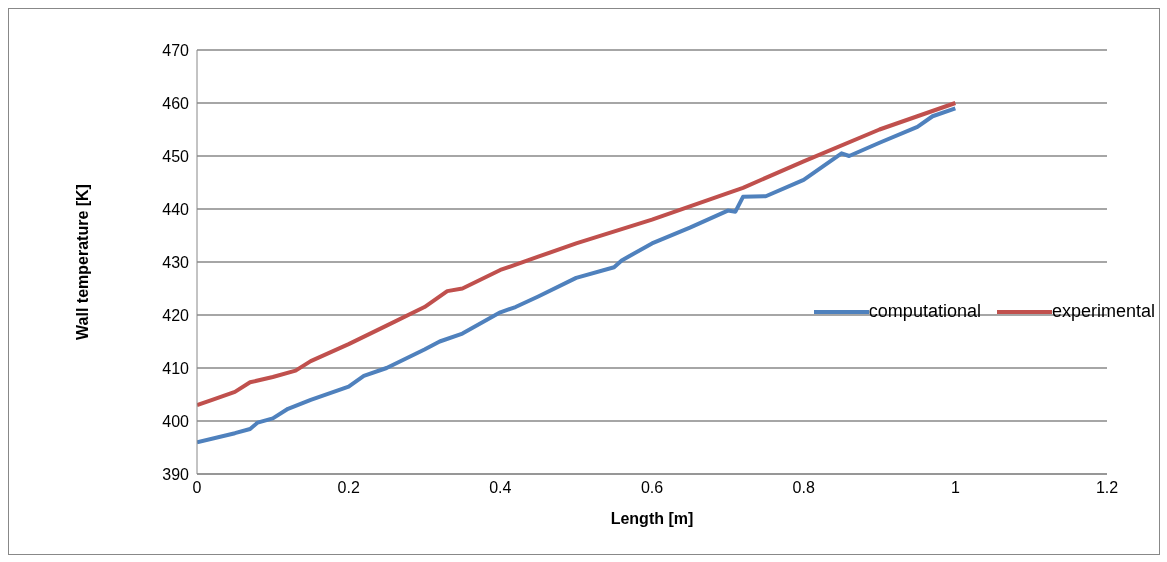  I want to click on y-tick-label: 470, so click(176, 50).